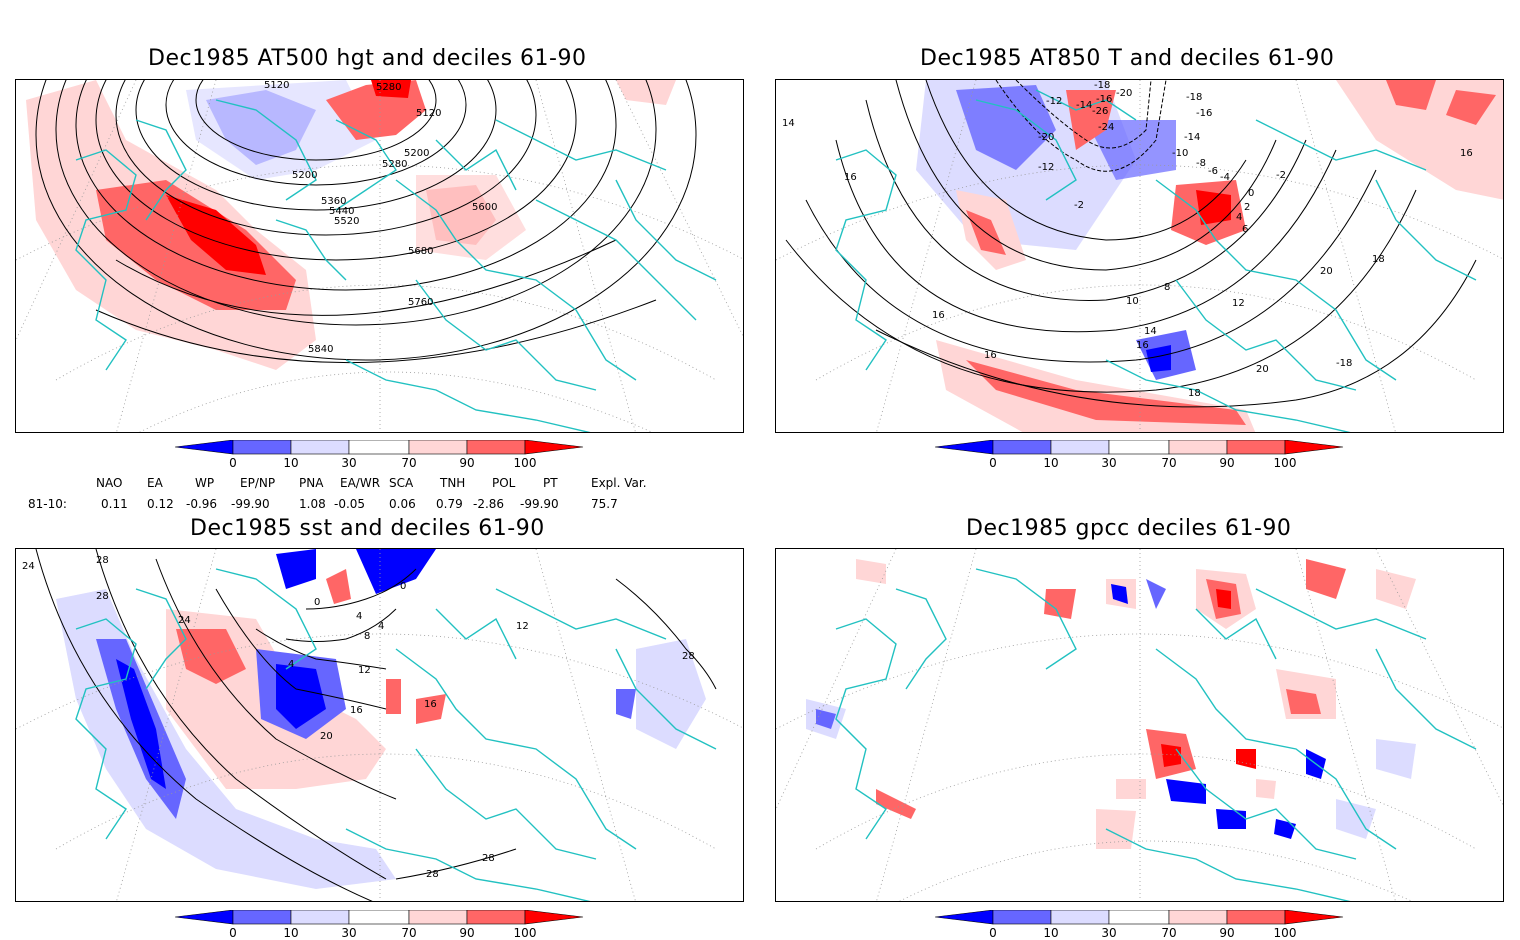 Image resolution: width=1520 pixels, height=940 pixels. Describe the element at coordinates (1046, 167) in the screenshot. I see `contour-label: -12` at that location.